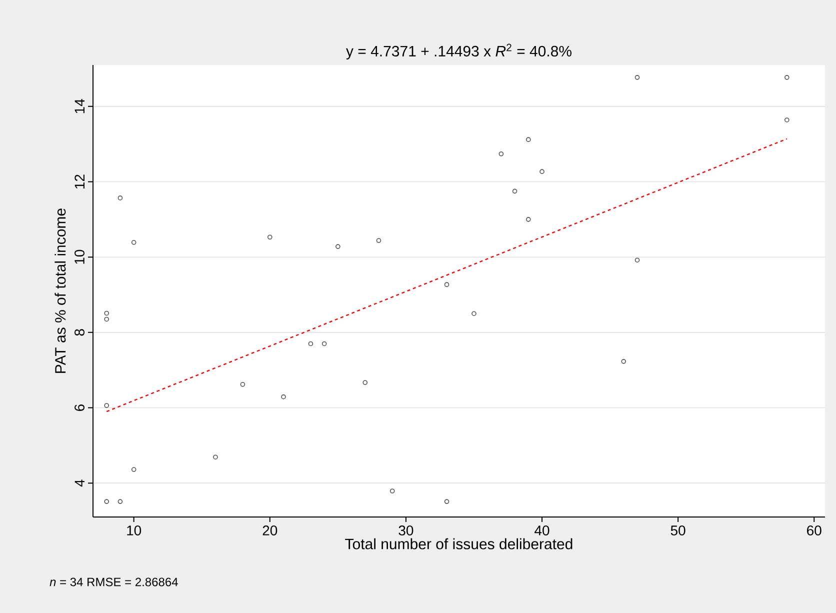 The width and height of the screenshot is (836, 613). Describe the element at coordinates (814, 531) in the screenshot. I see `x-tick-label: 60` at that location.